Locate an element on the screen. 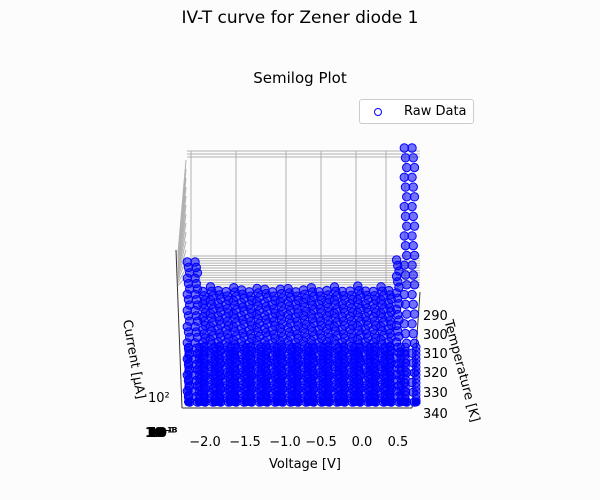  x-tick-label: 0.0 is located at coordinates (362, 442).